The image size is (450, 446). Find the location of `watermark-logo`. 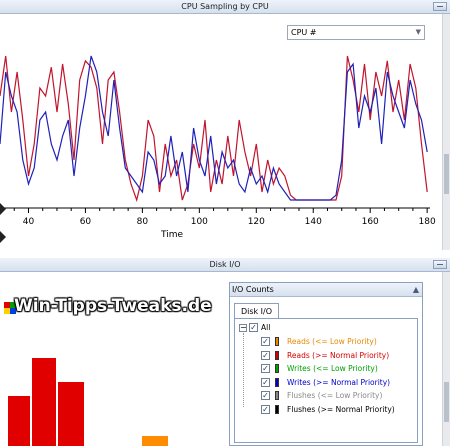

watermark-logo is located at coordinates (10, 308).